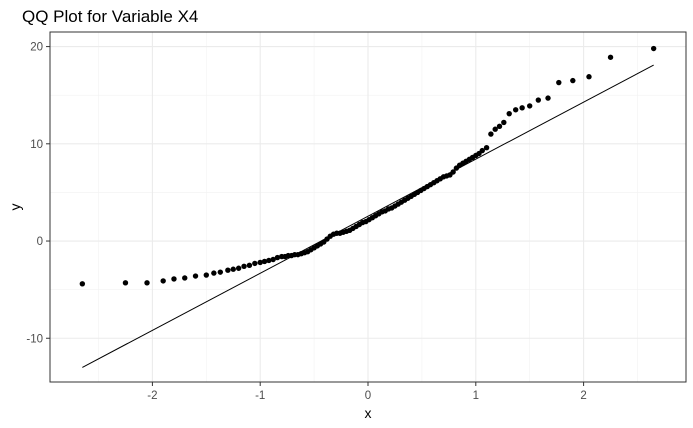 This screenshot has width=693, height=428. I want to click on x-axis-title: x, so click(368, 413).